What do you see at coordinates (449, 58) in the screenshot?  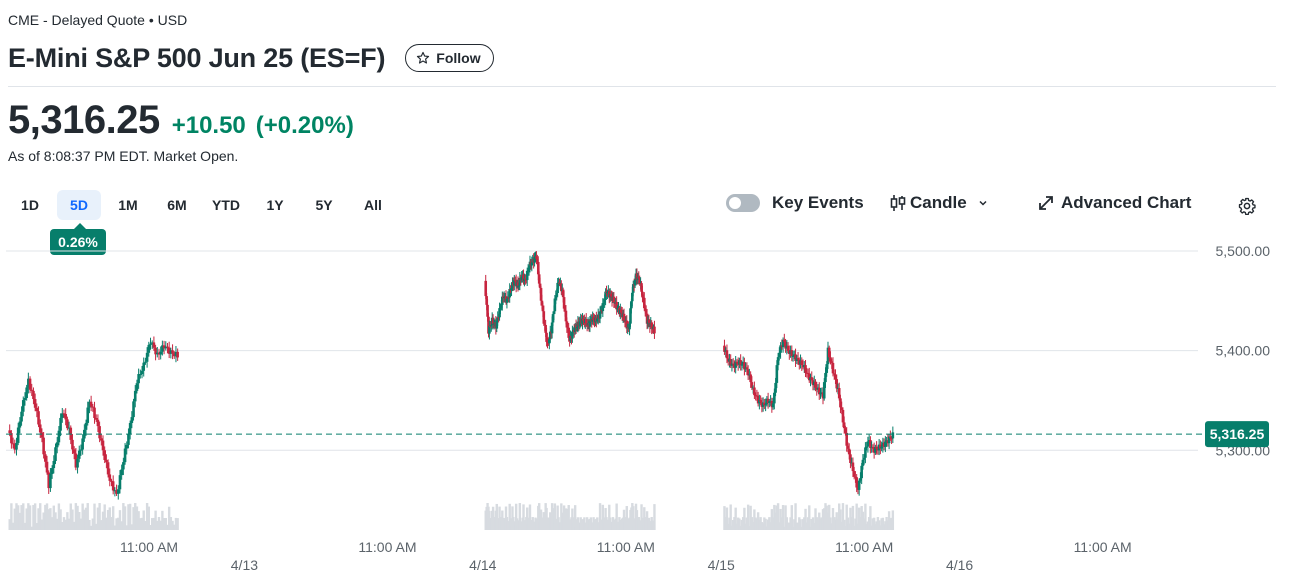 I see `follow-button: Follow` at bounding box center [449, 58].